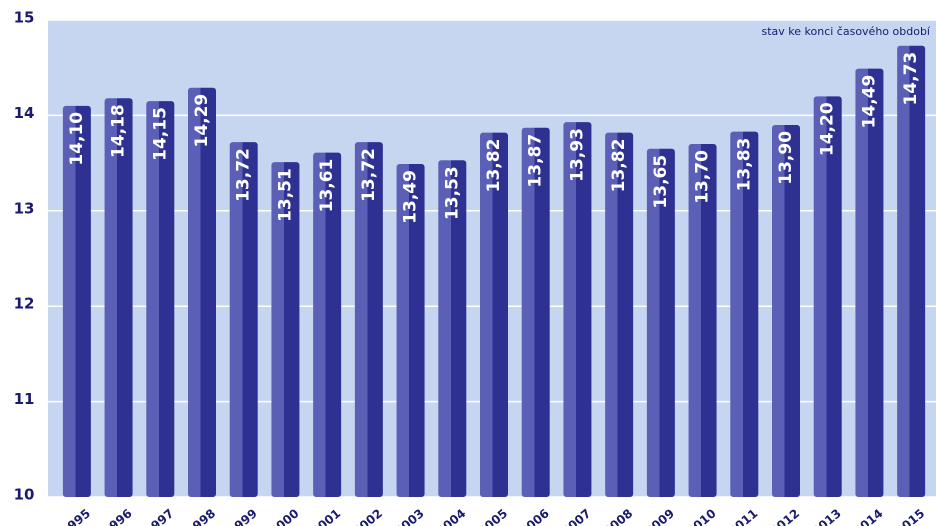  What do you see at coordinates (785, 516) in the screenshot?
I see `x-tick-label: 2012` at bounding box center [785, 516].